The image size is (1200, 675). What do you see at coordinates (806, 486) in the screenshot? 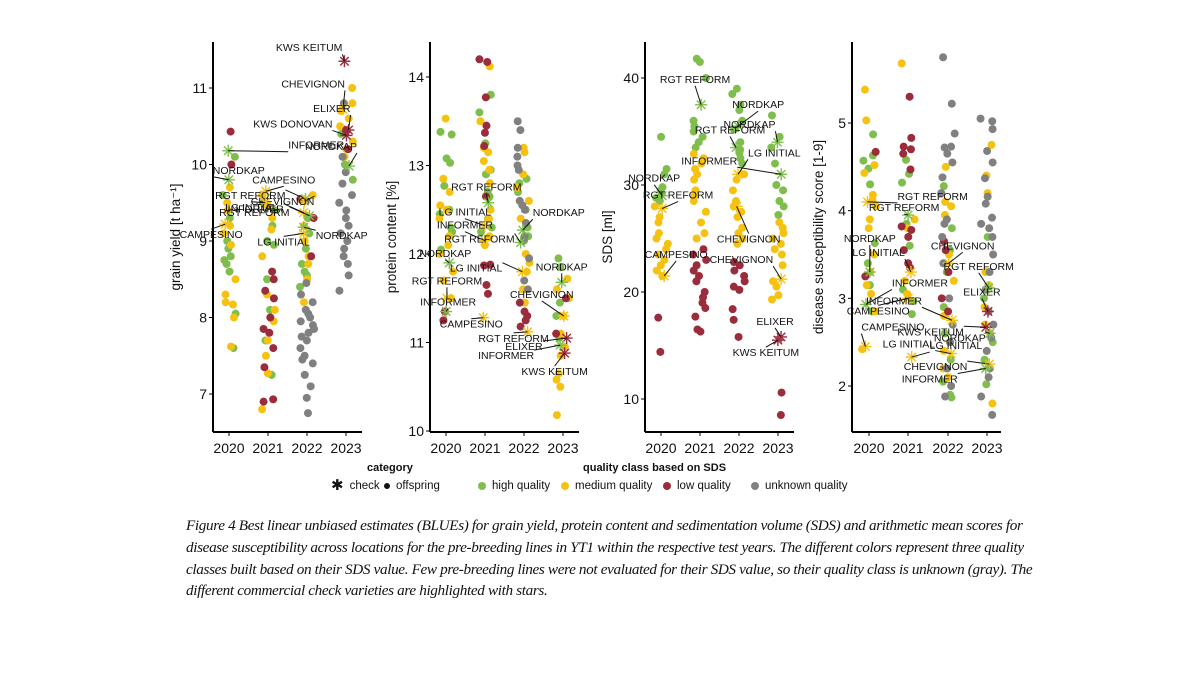
I see `legend-label: unknown quality` at bounding box center [806, 486].